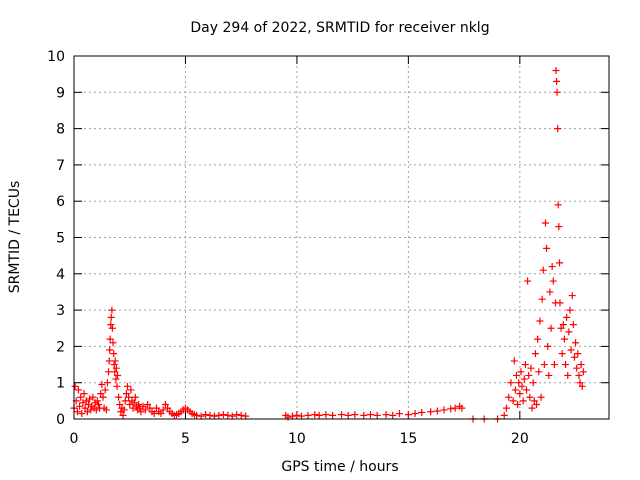 This screenshot has width=640, height=480. What do you see at coordinates (60, 239) in the screenshot?
I see `y-tick-label: 5` at bounding box center [60, 239].